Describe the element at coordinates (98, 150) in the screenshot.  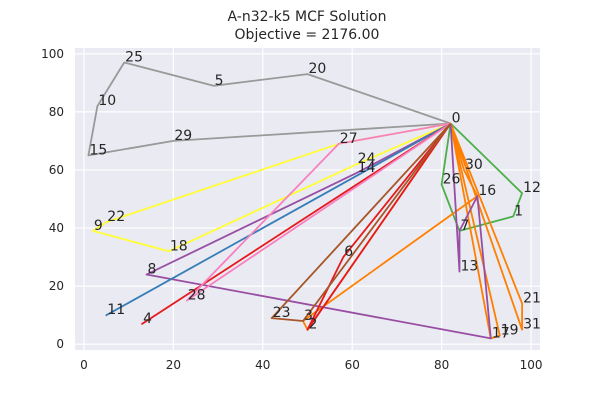
I see `node-label-15: 15` at that location.